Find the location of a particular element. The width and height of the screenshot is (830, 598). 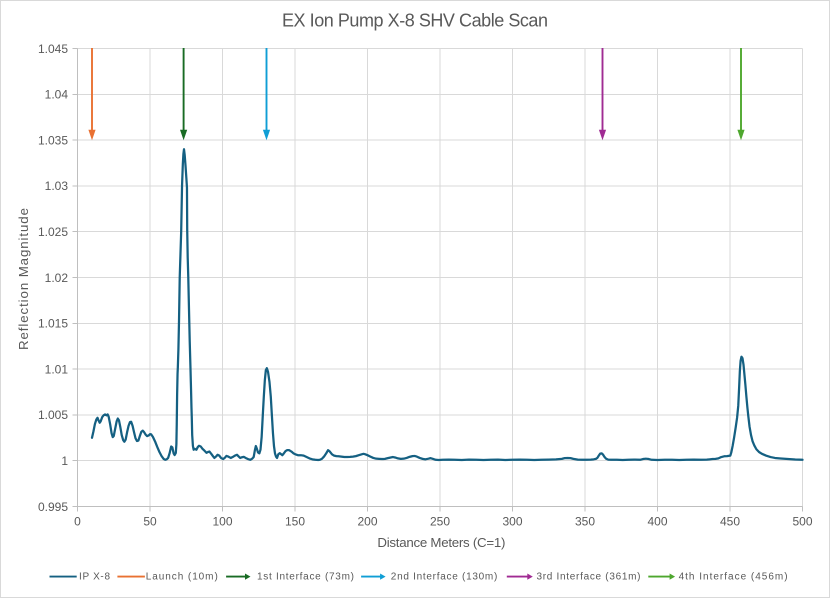

svg-text: Distance Meters (C=1) is located at coordinates (441, 542).